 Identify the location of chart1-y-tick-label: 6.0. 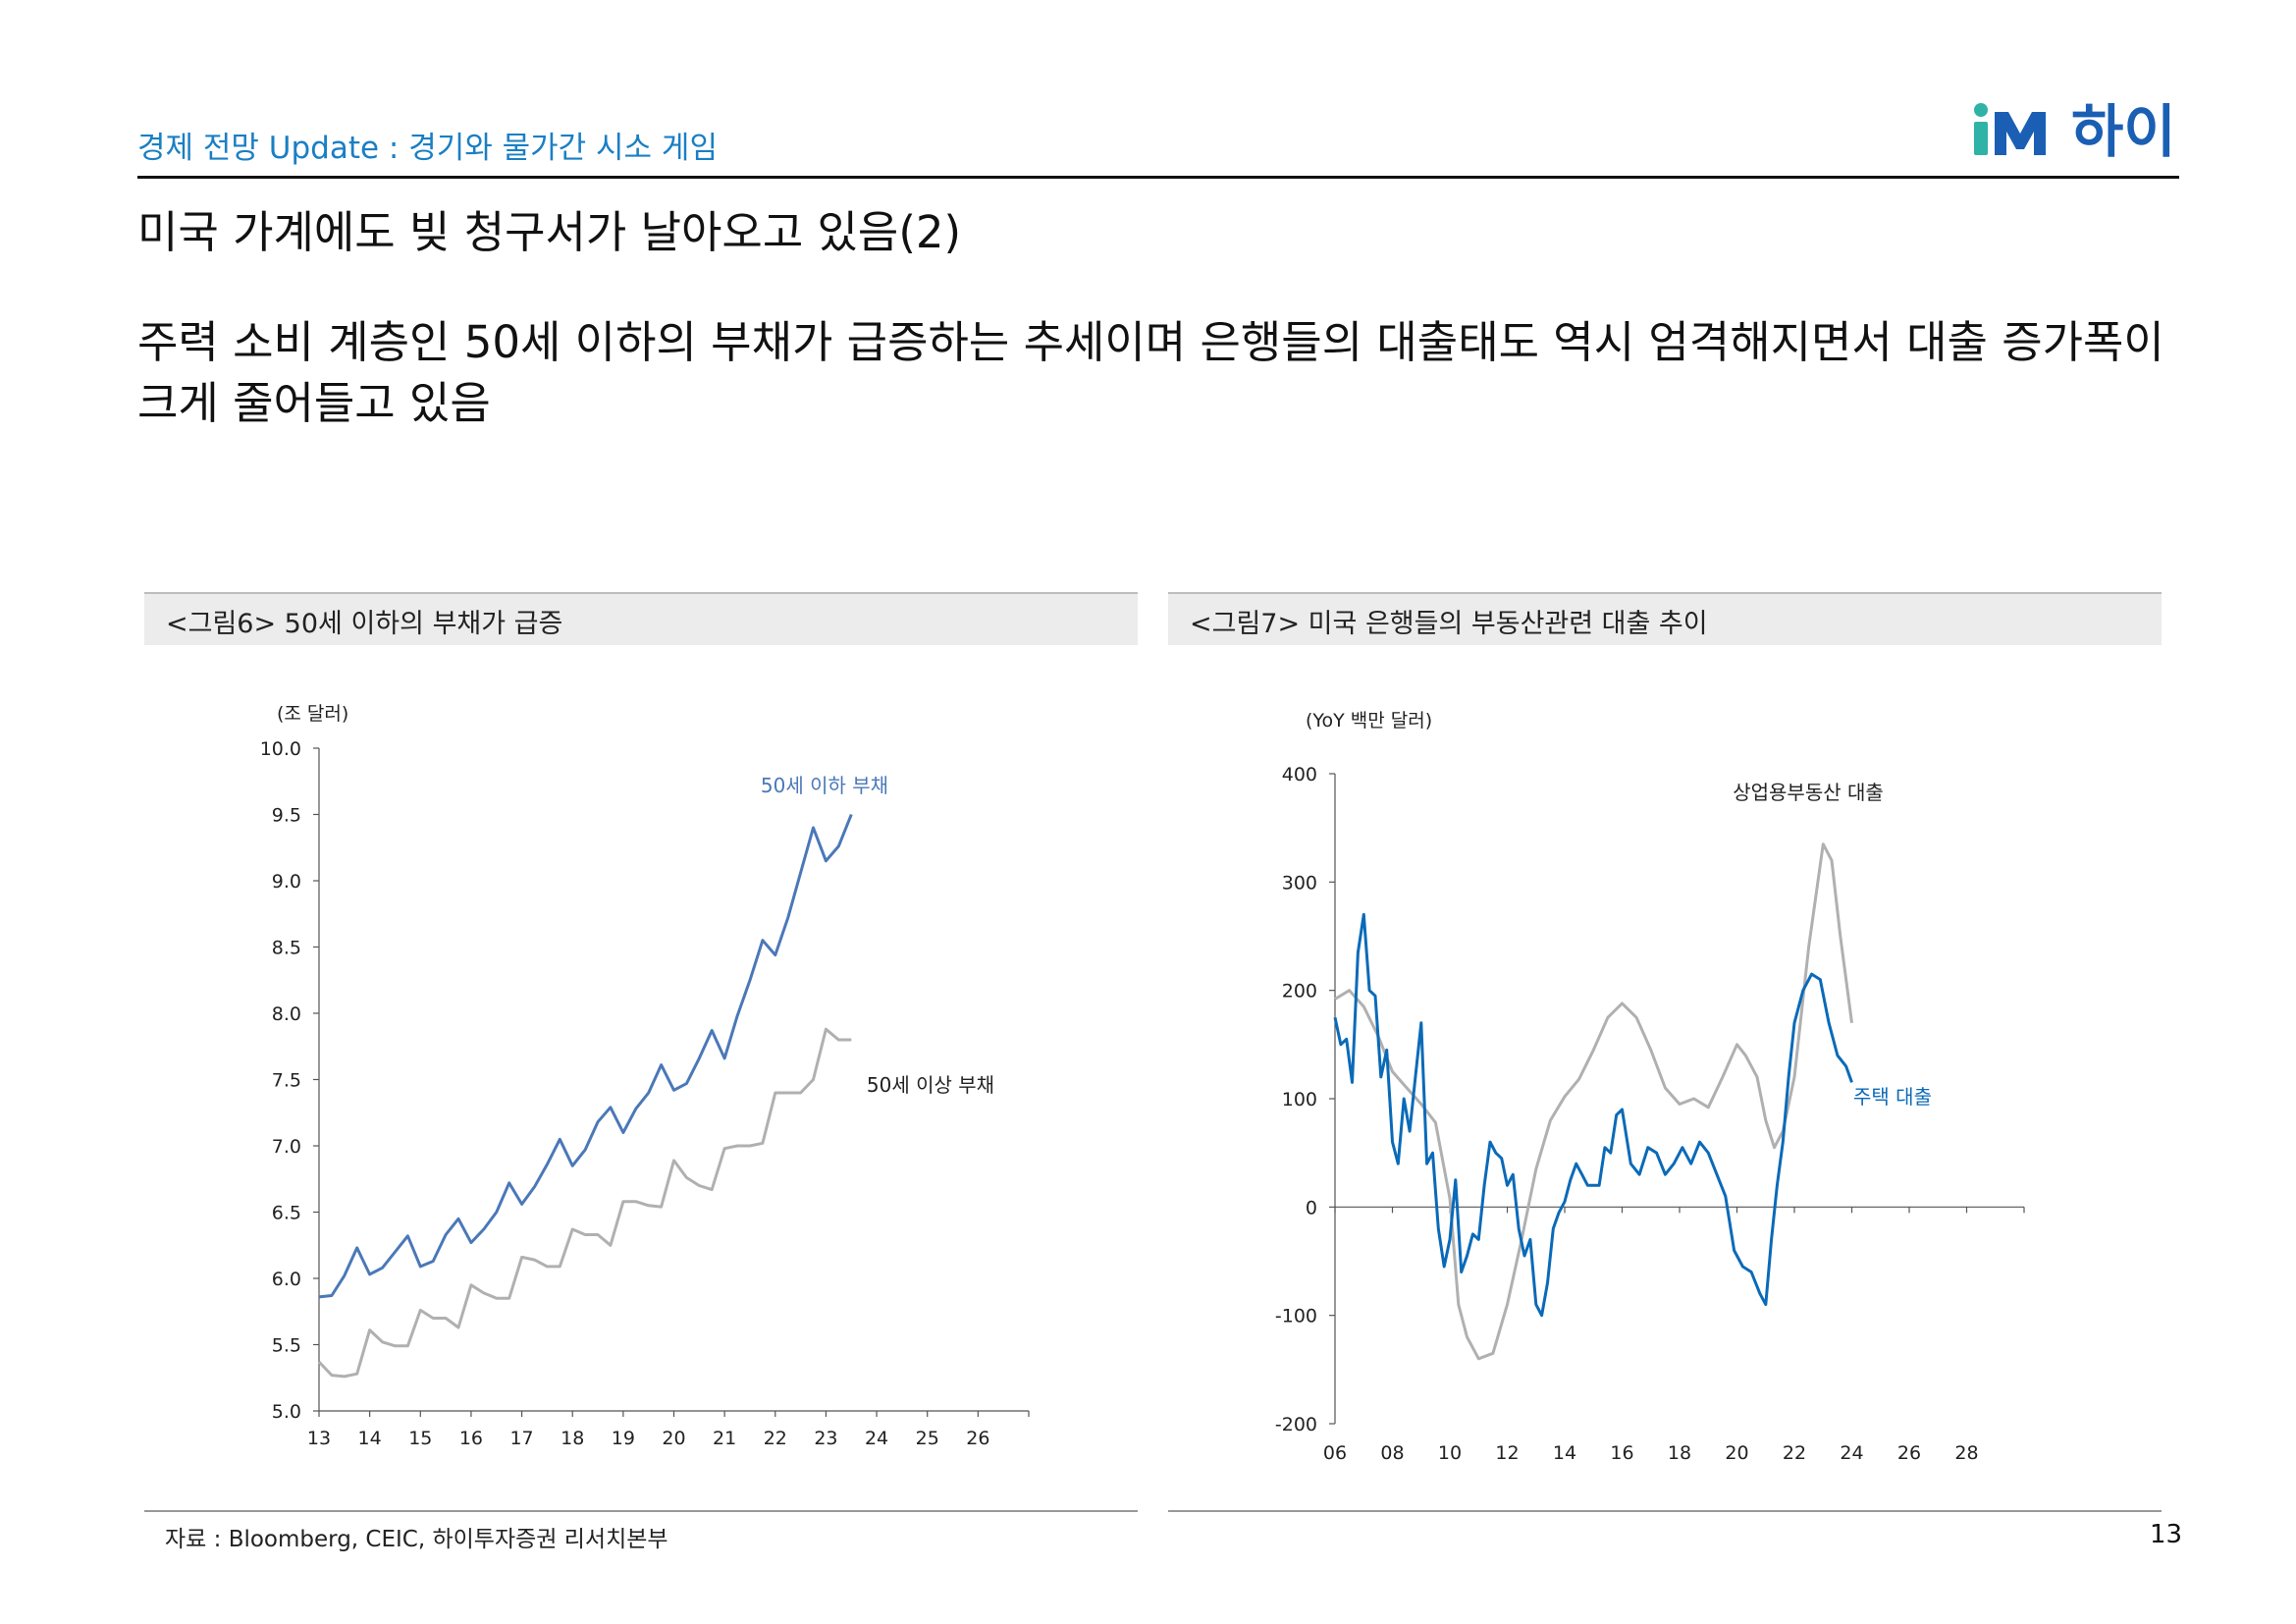
(286, 1279).